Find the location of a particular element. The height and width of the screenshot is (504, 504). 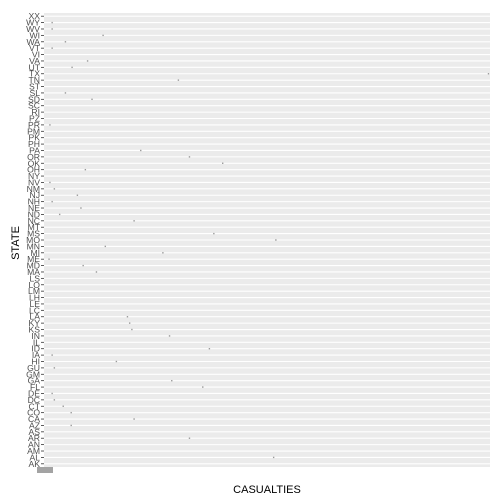

point-nm is located at coordinates (54, 189).